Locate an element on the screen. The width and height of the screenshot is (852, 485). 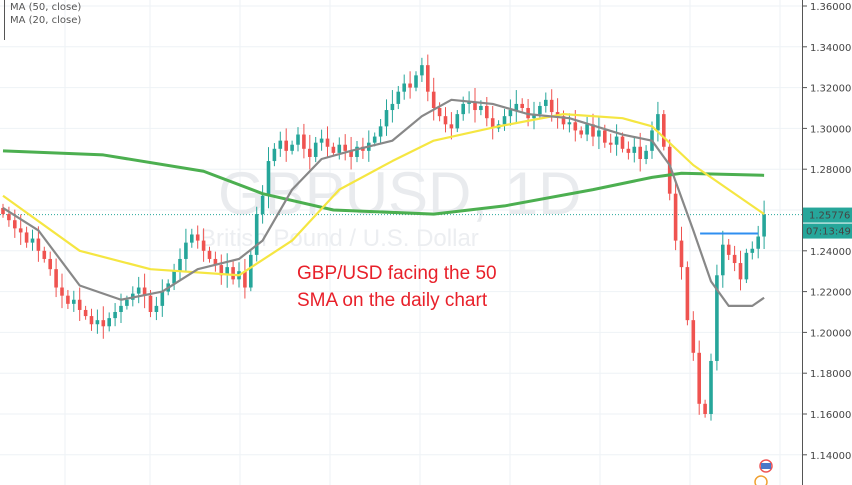
legend-ma20: MA (20, close) is located at coordinates (46, 20).